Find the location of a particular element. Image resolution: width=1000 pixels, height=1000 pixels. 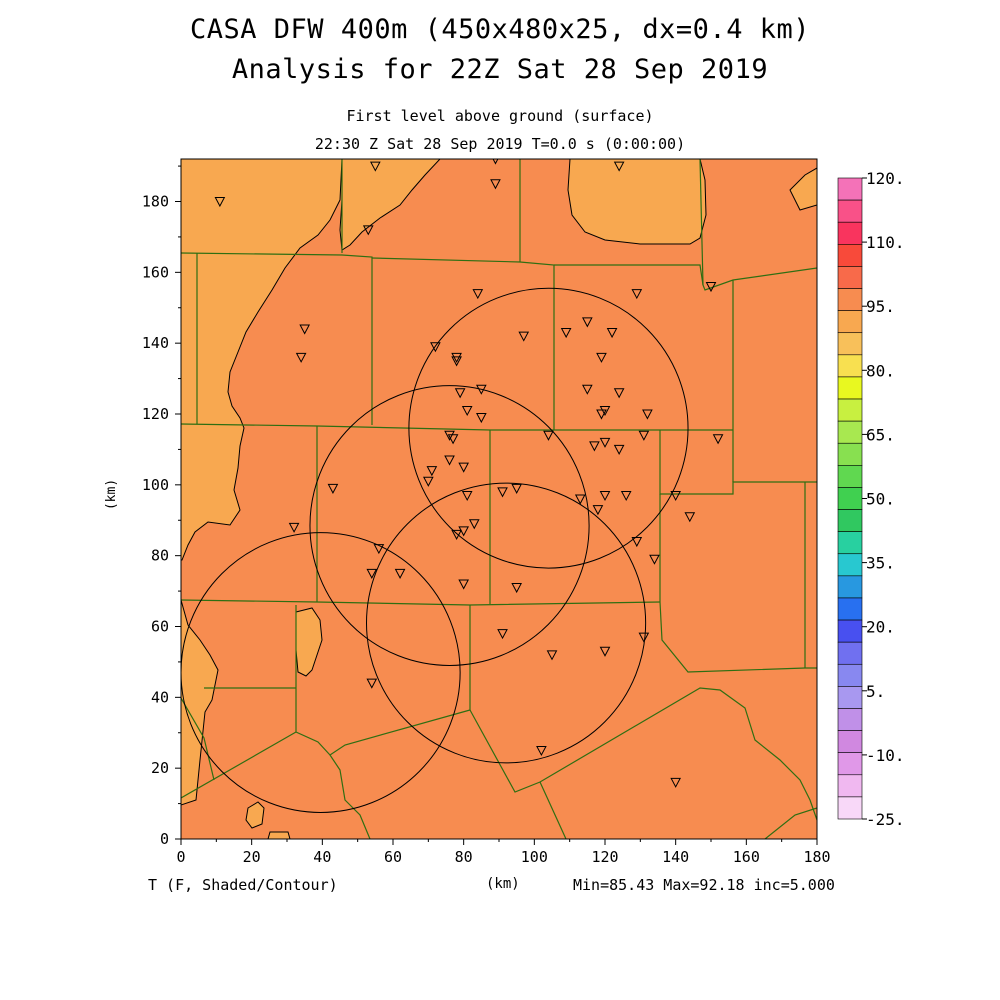

variable-label: T (F, Shaded/Contour) is located at coordinates (243, 885).